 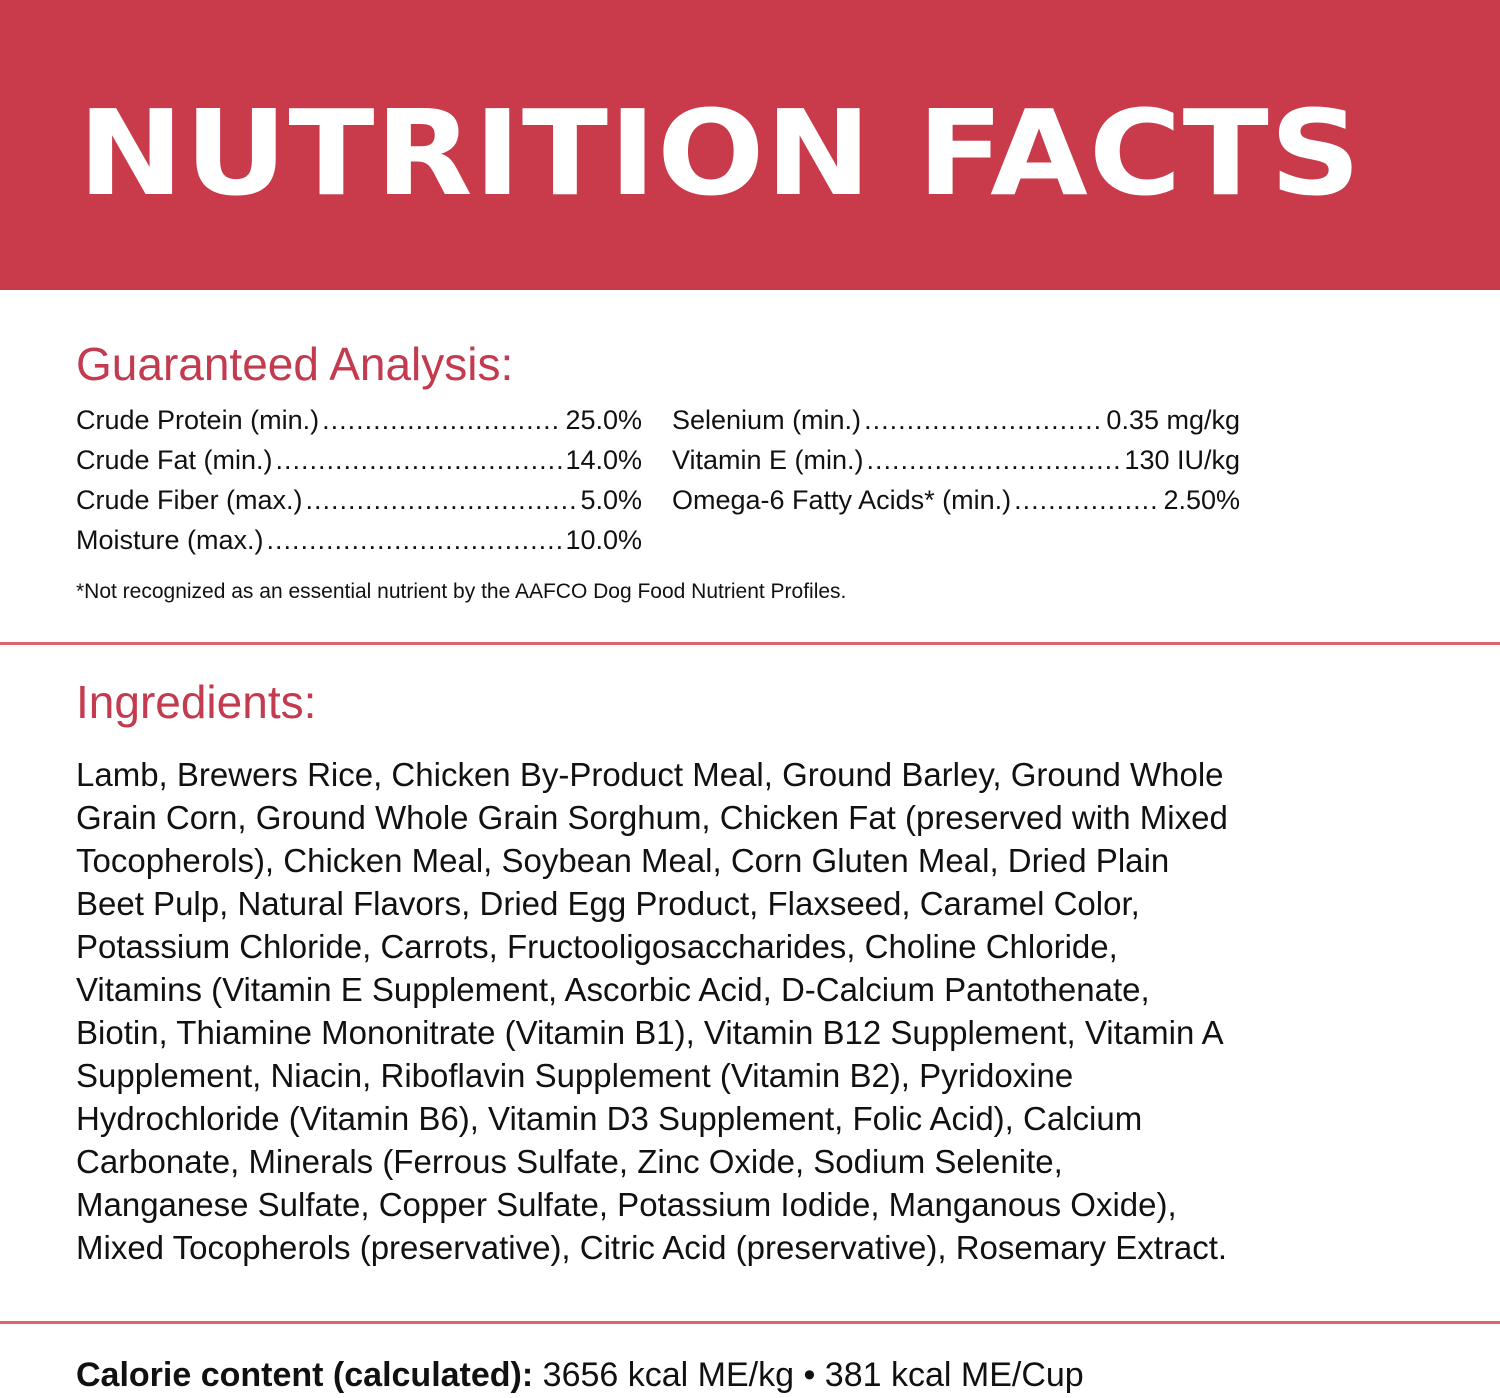 I want to click on analysis-value: 130 IU/kg, so click(x=1182, y=460).